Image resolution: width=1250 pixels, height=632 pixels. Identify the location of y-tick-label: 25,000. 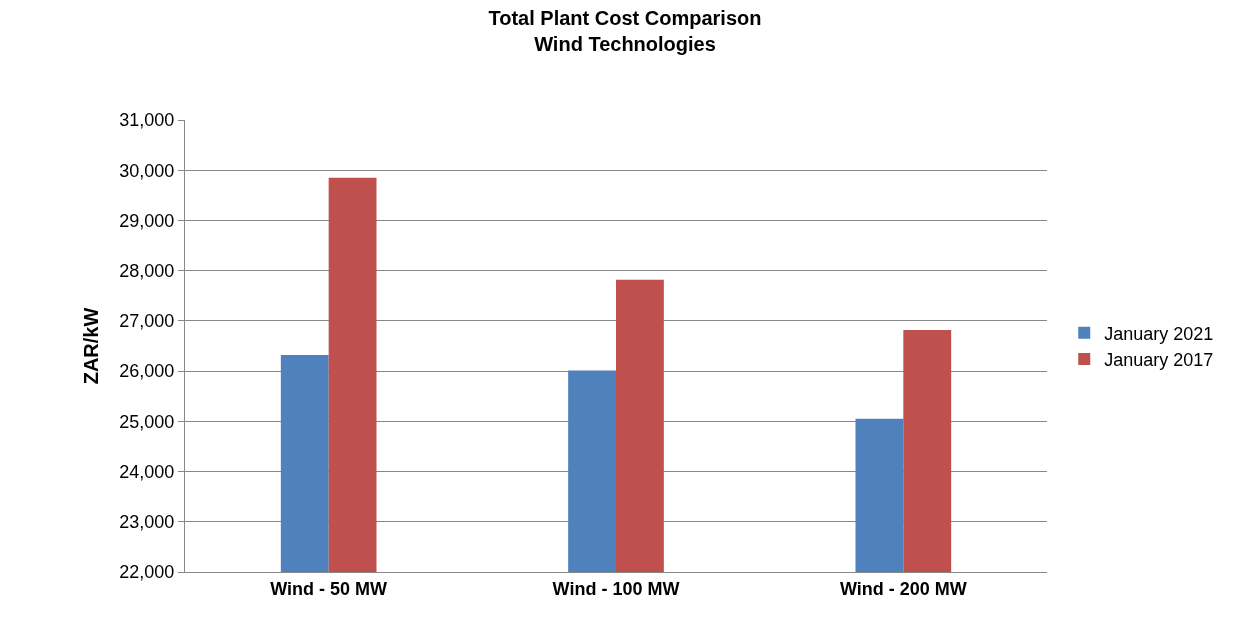
(147, 421).